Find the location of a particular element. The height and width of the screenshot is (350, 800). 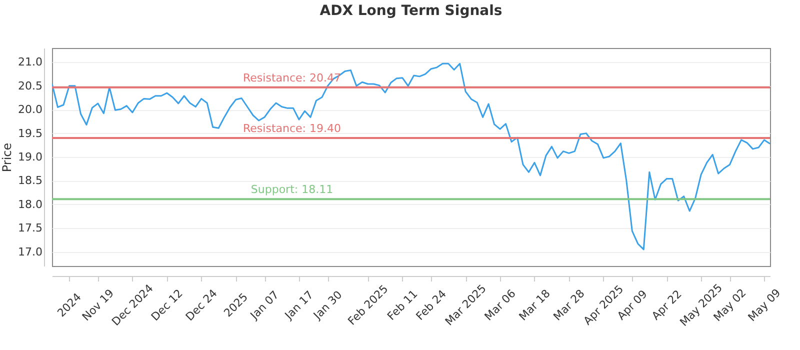

y-tick-label: 18.0 is located at coordinates (30, 204).